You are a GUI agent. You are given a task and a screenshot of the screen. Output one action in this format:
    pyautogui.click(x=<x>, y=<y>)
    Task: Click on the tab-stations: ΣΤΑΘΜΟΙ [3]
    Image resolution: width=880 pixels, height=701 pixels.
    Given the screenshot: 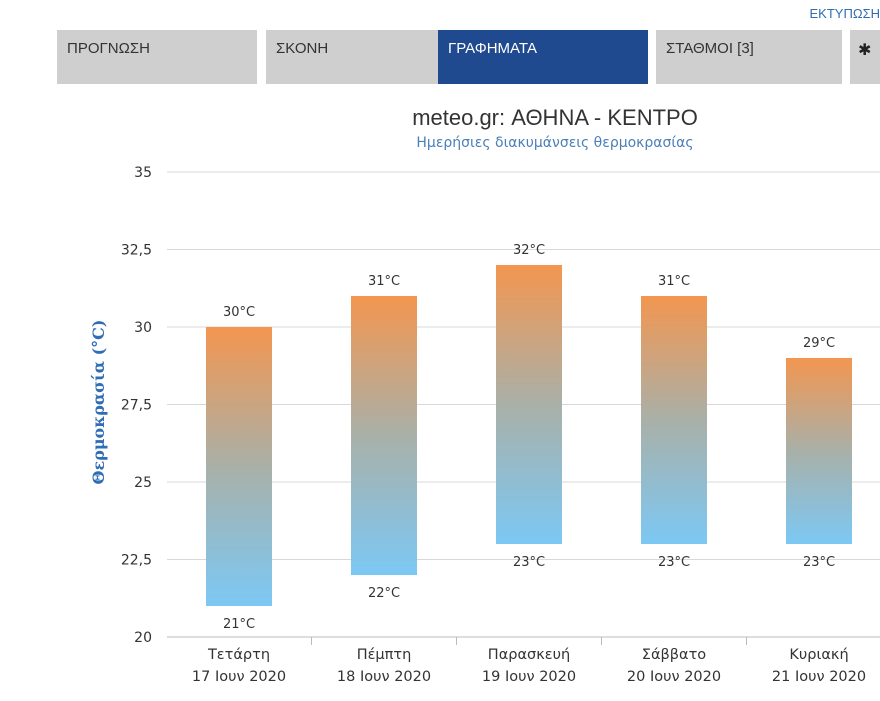 What is the action you would take?
    pyautogui.click(x=749, y=57)
    